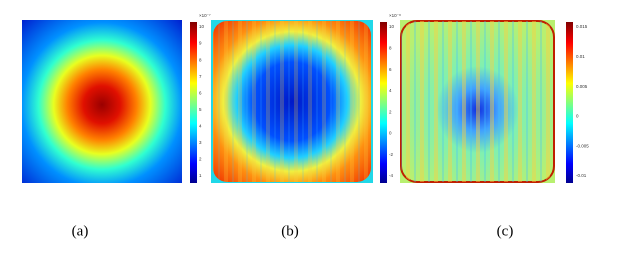 The height and width of the screenshot is (254, 632). What do you see at coordinates (391, 175) in the screenshot?
I see `colorbar-tick-label: -4` at bounding box center [391, 175].